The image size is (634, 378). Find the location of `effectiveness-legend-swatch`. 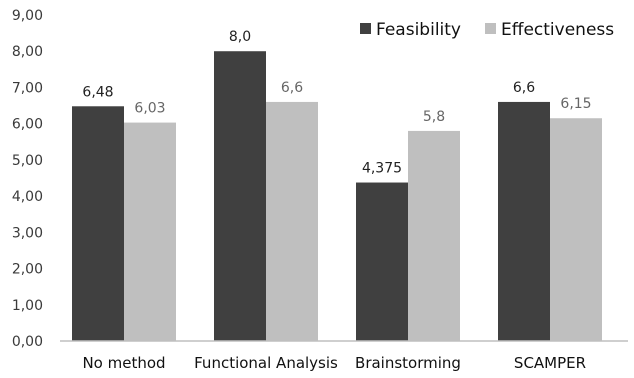

effectiveness-legend-swatch is located at coordinates (490, 28).